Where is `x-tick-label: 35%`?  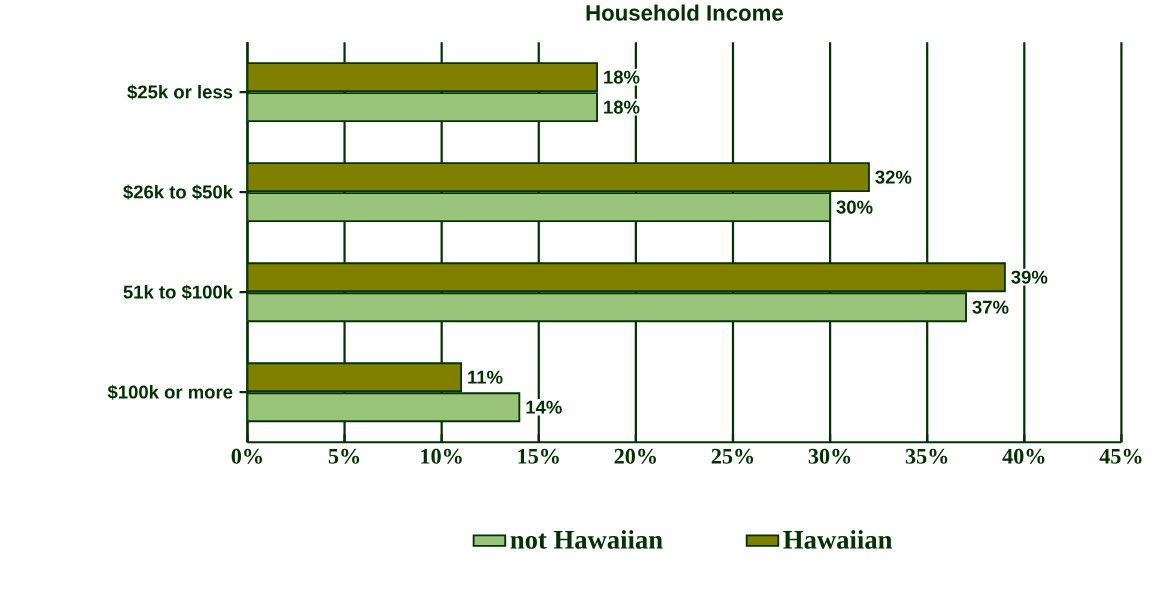 x-tick-label: 35% is located at coordinates (926, 456).